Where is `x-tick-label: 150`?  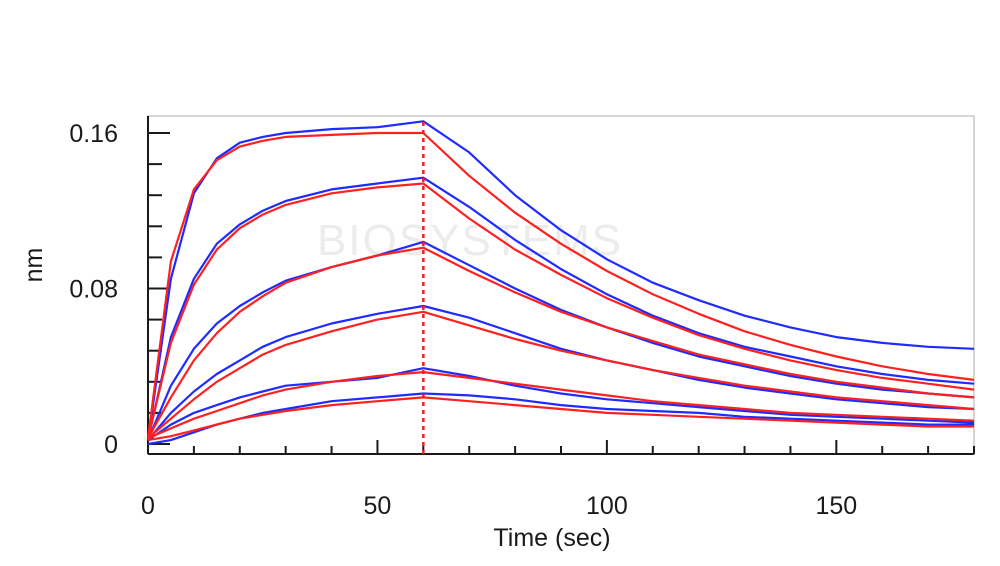
x-tick-label: 150 is located at coordinates (836, 506).